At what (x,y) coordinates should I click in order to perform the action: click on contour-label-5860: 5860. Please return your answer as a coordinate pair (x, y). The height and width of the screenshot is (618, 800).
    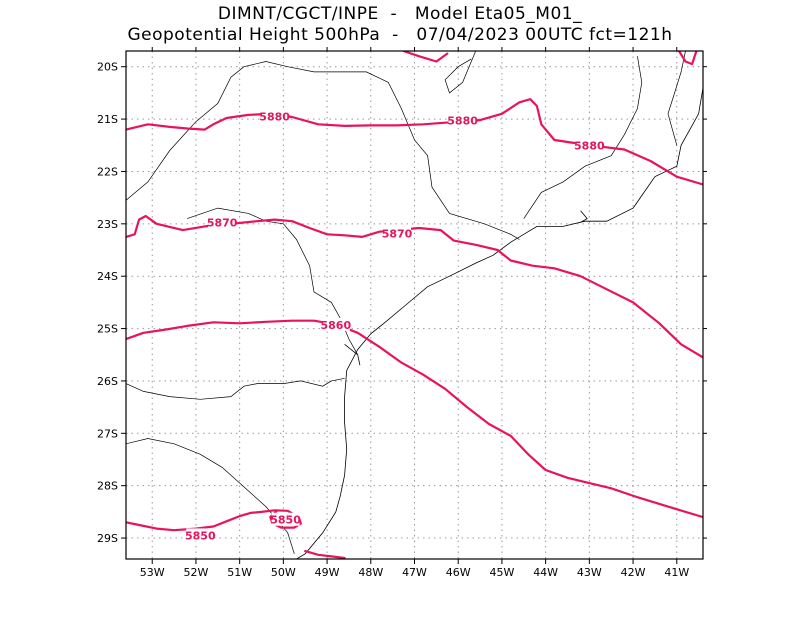
    Looking at the image, I should click on (336, 325).